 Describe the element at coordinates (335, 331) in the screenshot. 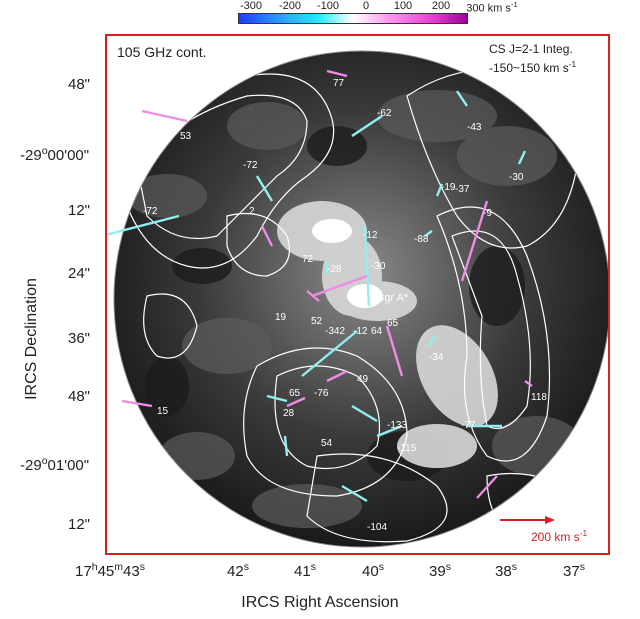

I see `velocity-label: -342` at that location.